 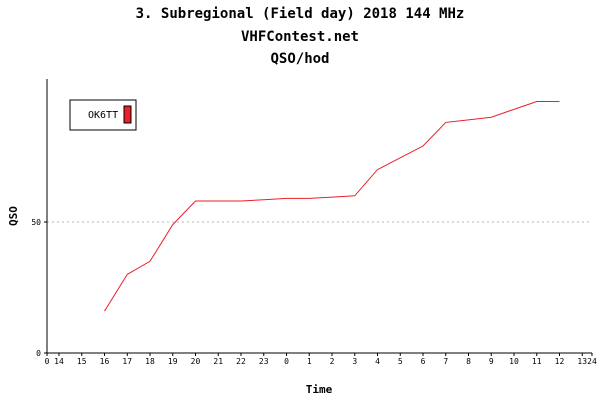 What do you see at coordinates (36, 222) in the screenshot?
I see `y-tick-label: 50` at bounding box center [36, 222].